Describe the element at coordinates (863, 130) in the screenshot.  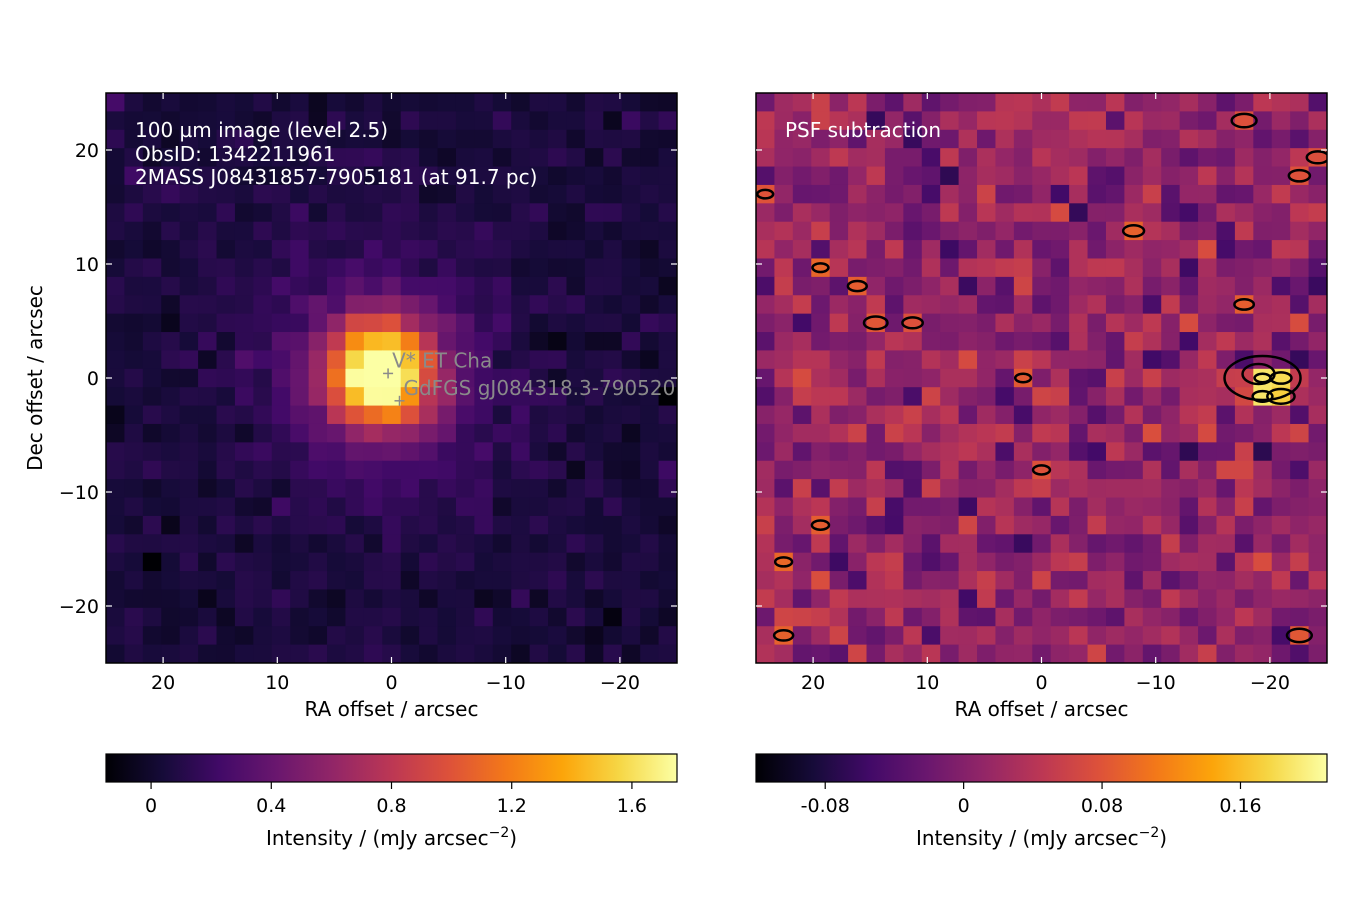
I see `annotation-psf: PSF subtraction` at that location.